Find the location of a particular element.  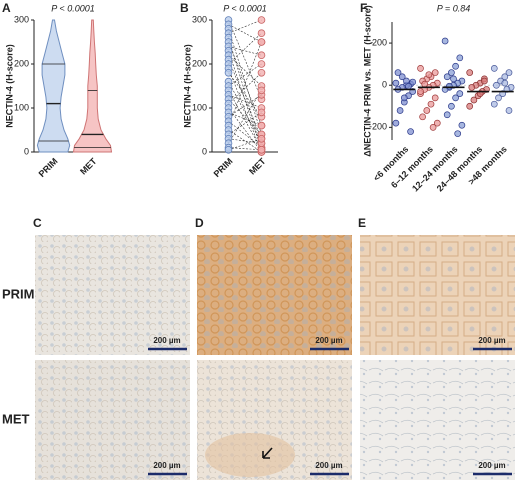

panel-letter: B is located at coordinates (184, 8).